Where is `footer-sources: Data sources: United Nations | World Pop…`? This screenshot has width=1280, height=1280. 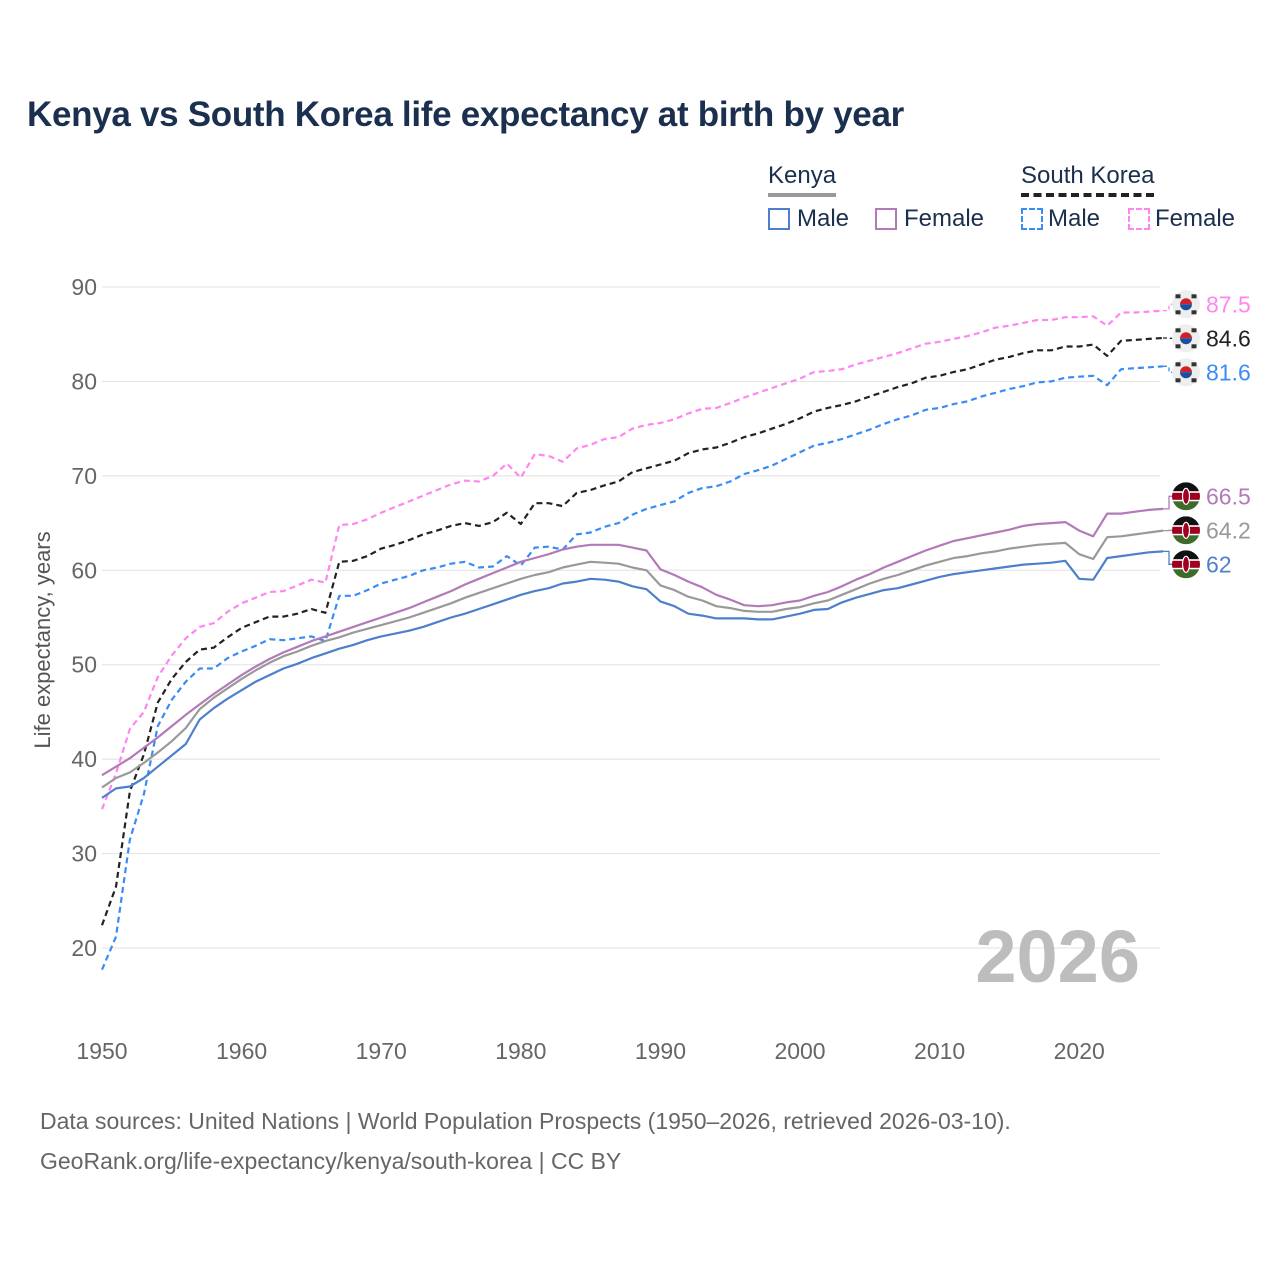 footer-sources: Data sources: United Nations | World Pop… is located at coordinates (525, 1121).